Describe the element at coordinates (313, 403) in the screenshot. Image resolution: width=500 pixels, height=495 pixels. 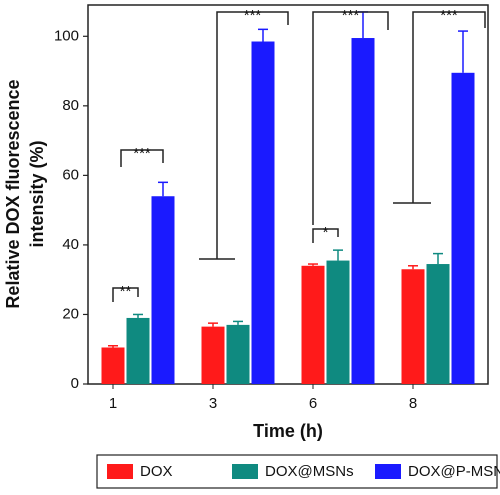
I see `x-tick-label: 6` at that location.